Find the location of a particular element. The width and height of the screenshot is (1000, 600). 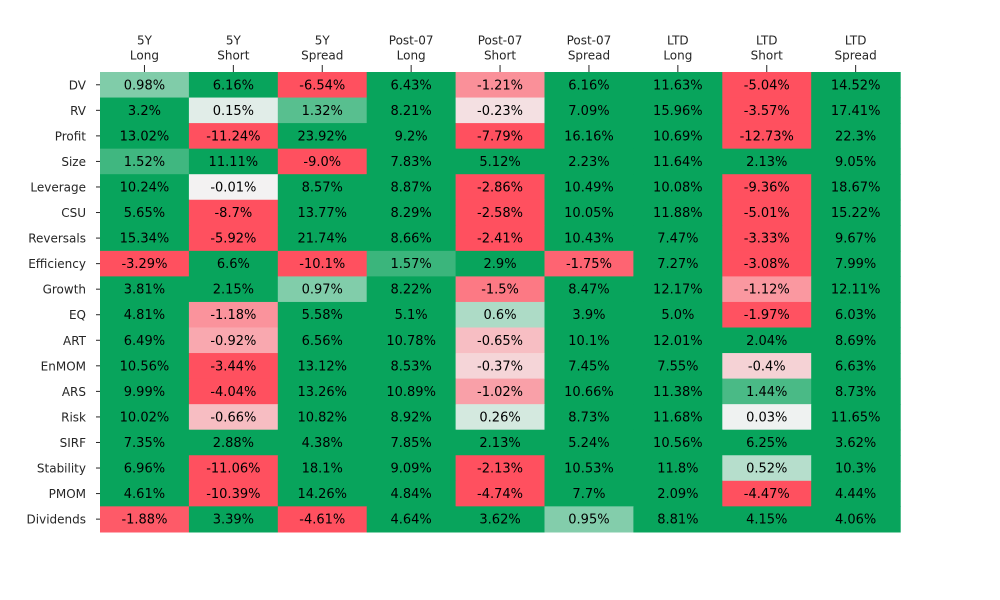

cell-value-label: -1.02% is located at coordinates (500, 392).